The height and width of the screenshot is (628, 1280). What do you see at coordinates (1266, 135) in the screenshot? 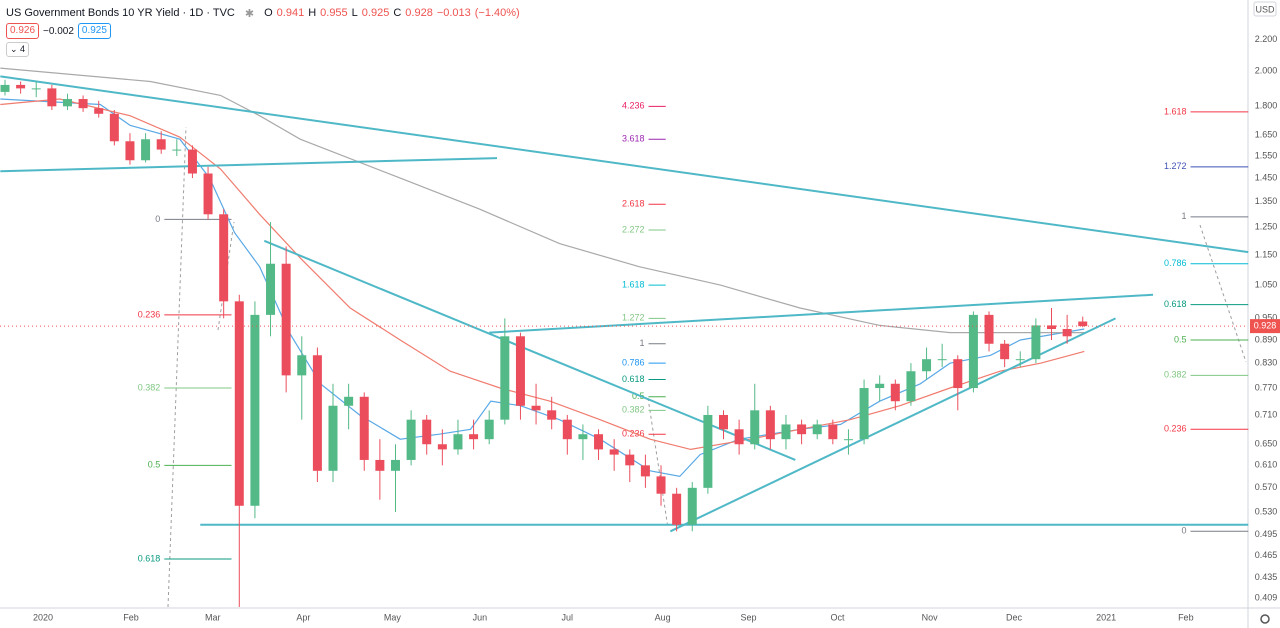
I see `y-tick-label: 1.650` at bounding box center [1266, 135].